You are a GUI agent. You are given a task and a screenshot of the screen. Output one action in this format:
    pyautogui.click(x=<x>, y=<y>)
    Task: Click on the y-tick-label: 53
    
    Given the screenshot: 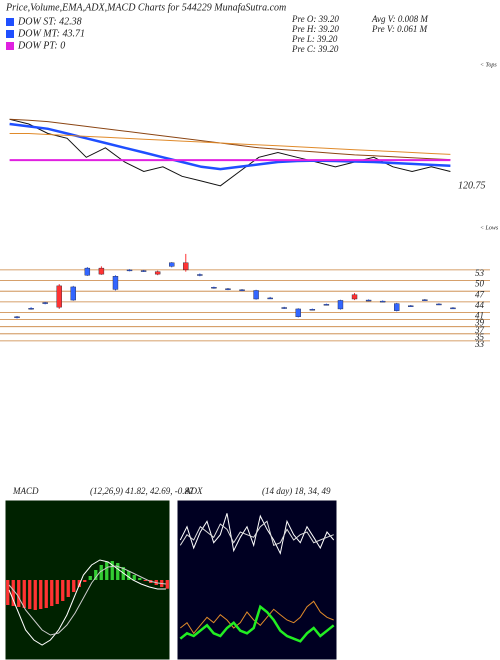 What is the action you would take?
    pyautogui.click(x=480, y=273)
    